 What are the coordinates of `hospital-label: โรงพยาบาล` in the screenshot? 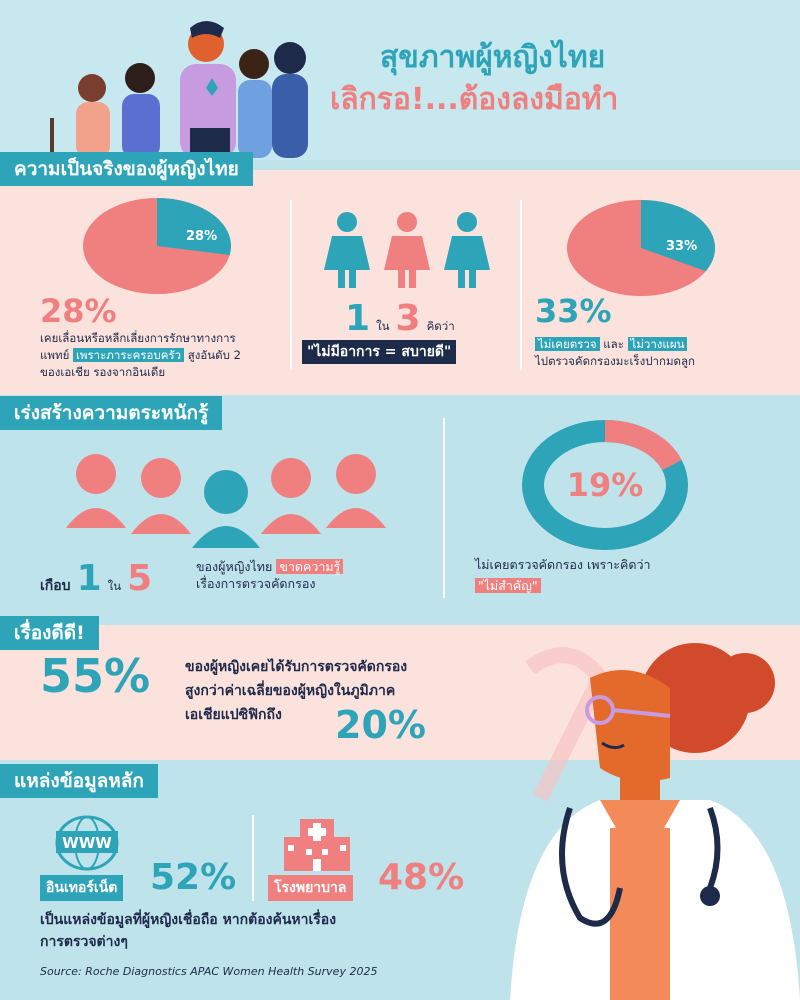 It's located at (310, 888).